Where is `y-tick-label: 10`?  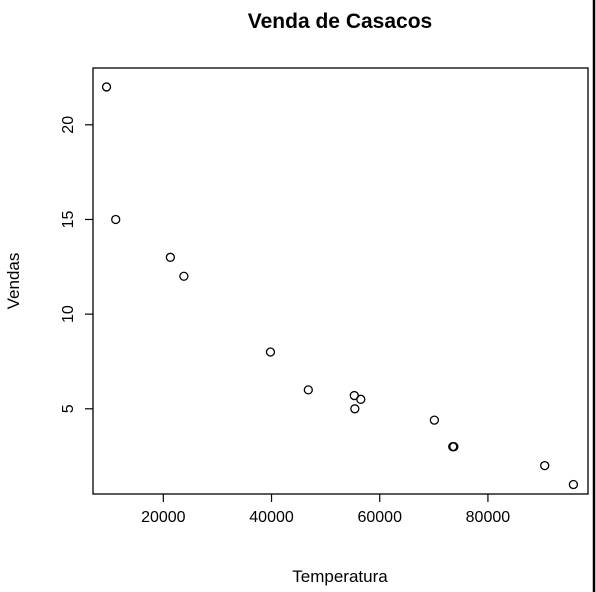 y-tick-label: 10 is located at coordinates (68, 314).